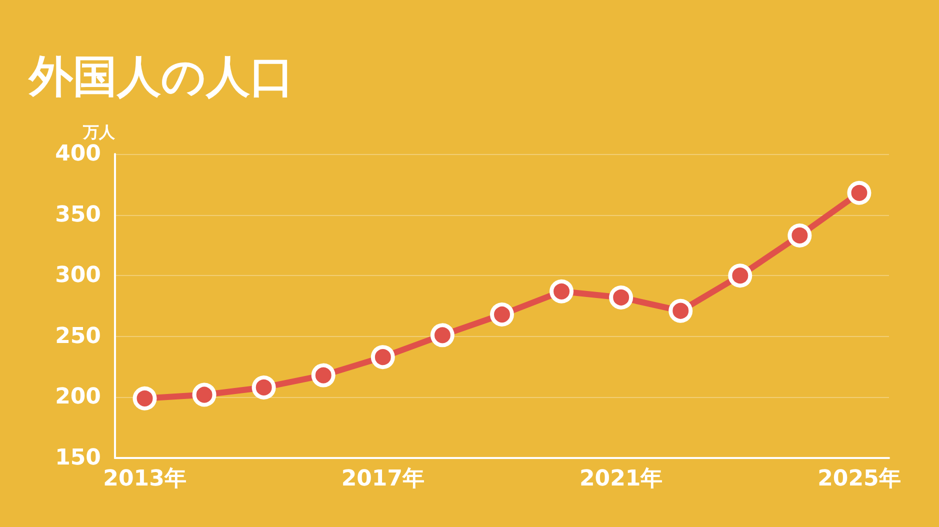  I want to click on x-tick-label: 2013年, so click(144, 479).